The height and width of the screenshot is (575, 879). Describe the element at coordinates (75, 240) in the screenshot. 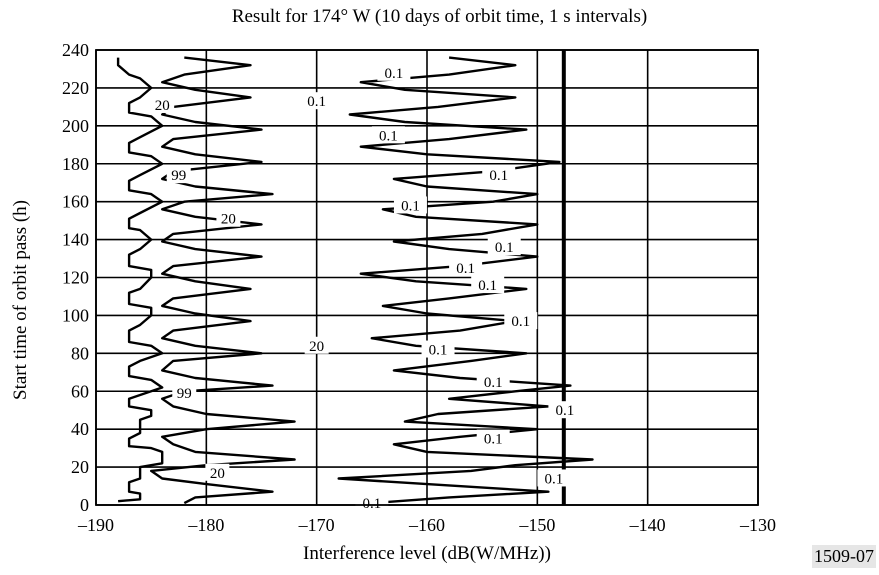

I see `y-tick-label: 140` at that location.